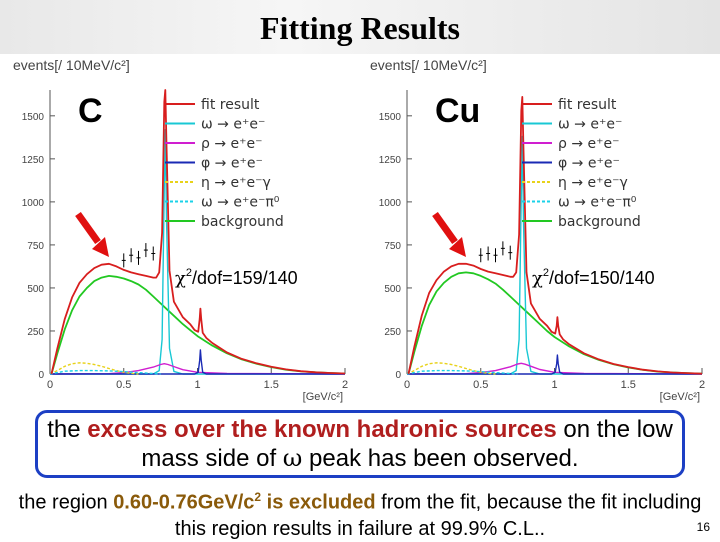 This screenshot has width=720, height=542. I want to click on slide-title: Fitting Results, so click(360, 28).